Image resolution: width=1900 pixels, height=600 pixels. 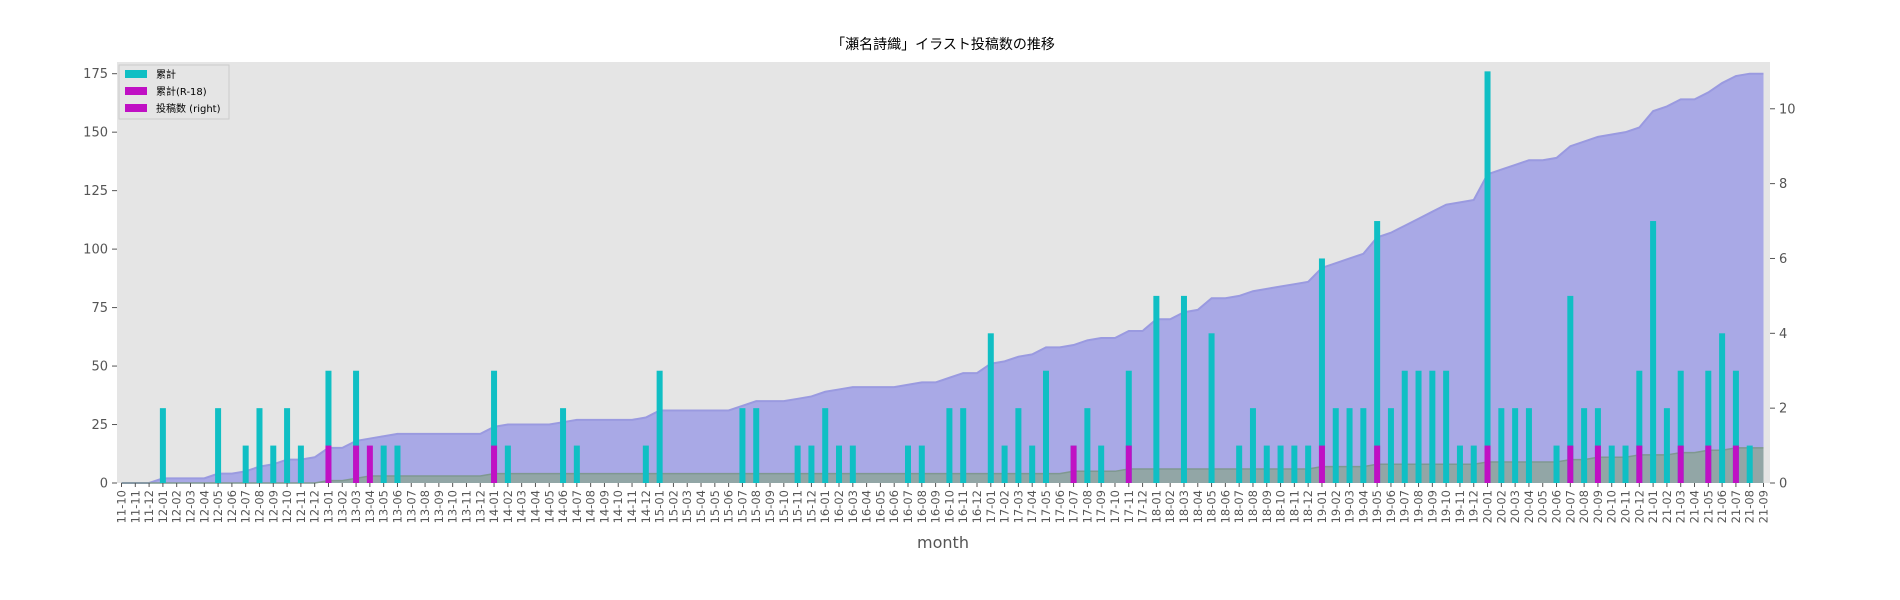 What do you see at coordinates (963, 506) in the screenshot?
I see `x-tick-label: 16-11` at bounding box center [963, 506].